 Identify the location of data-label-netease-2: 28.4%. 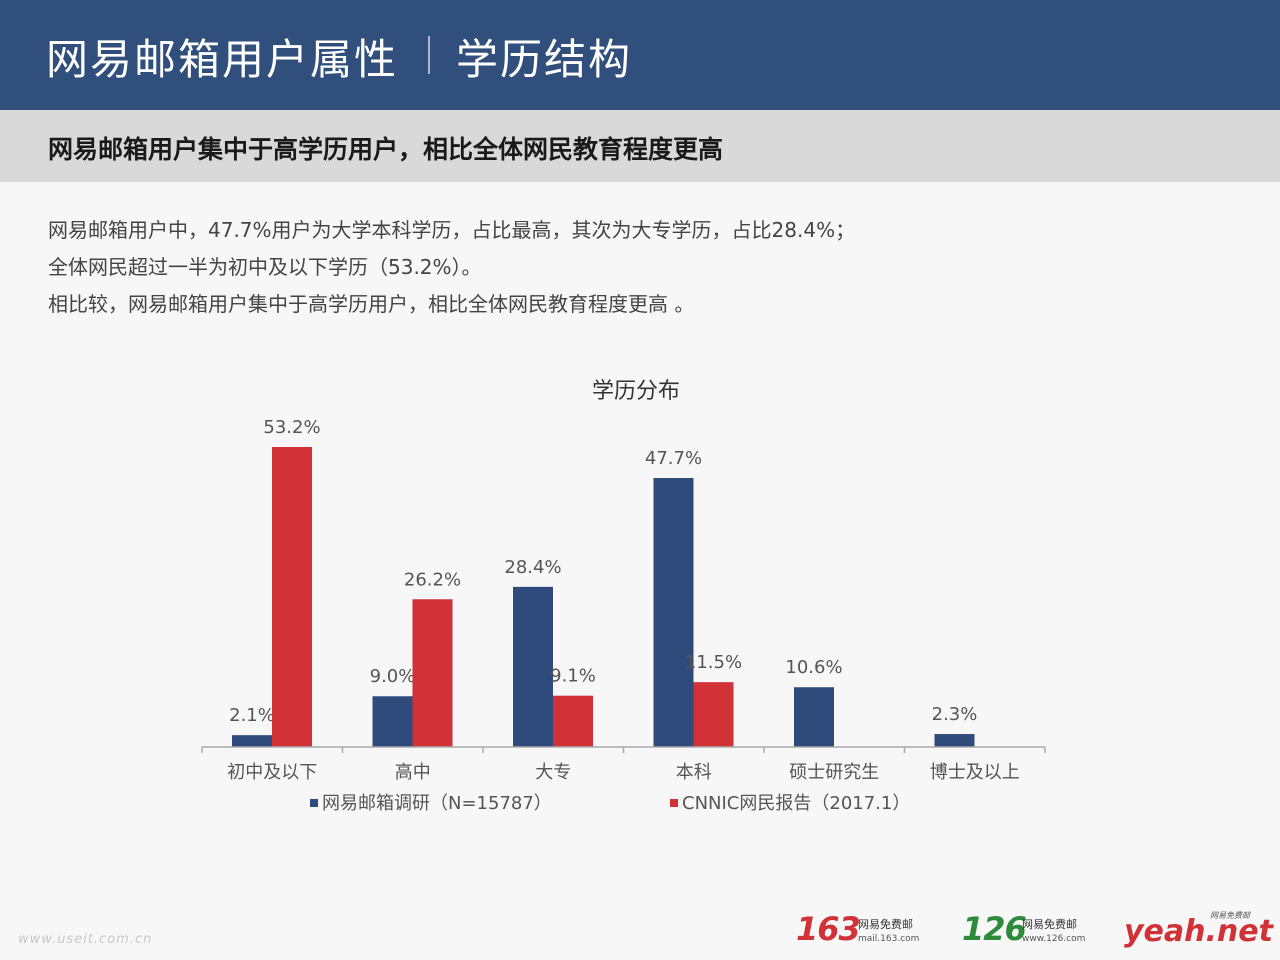
(532, 567).